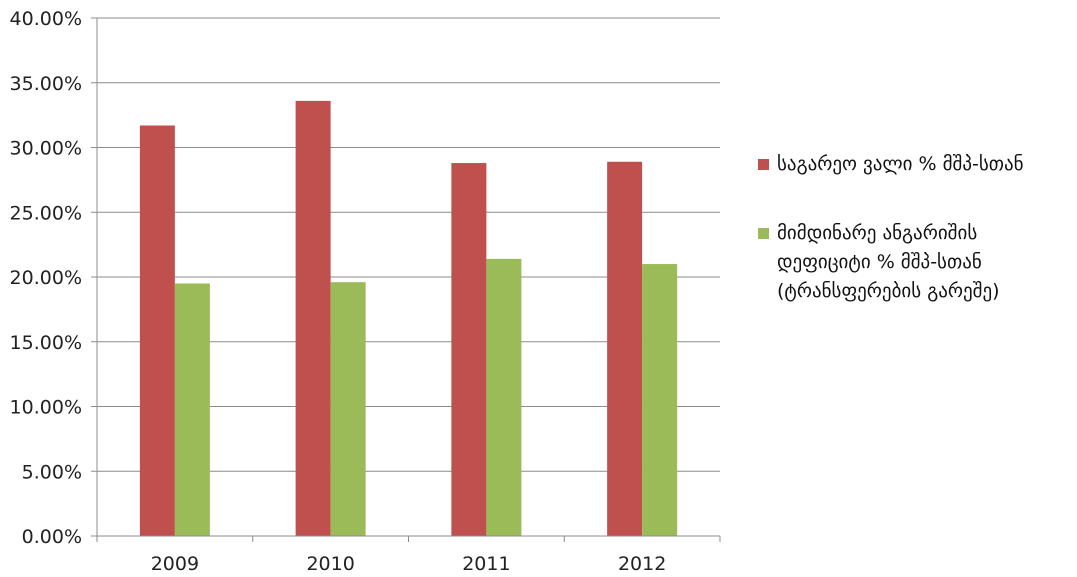 The width and height of the screenshot is (1077, 577). Describe the element at coordinates (486, 564) in the screenshot. I see `x-tick-label: 2011` at that location.